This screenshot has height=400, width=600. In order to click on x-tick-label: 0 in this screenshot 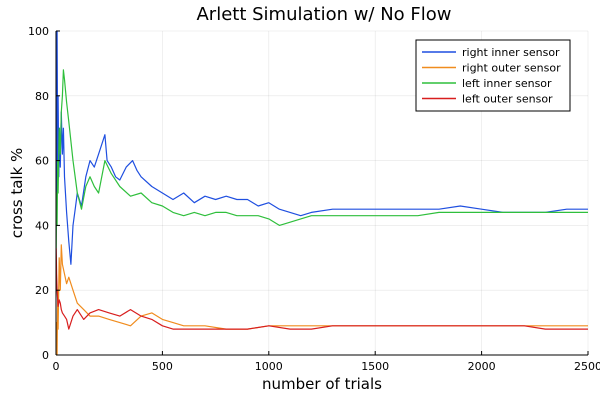, I will do `click(56, 366)`.